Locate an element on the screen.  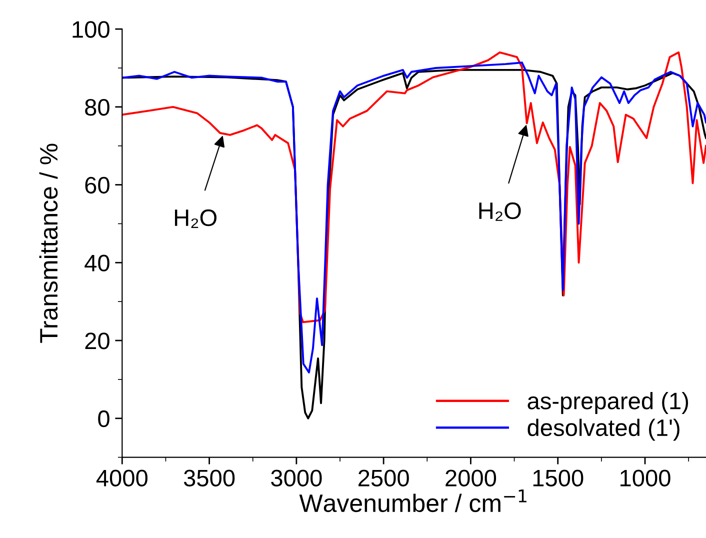
x-tick-label: 1000 is located at coordinates (645, 478).